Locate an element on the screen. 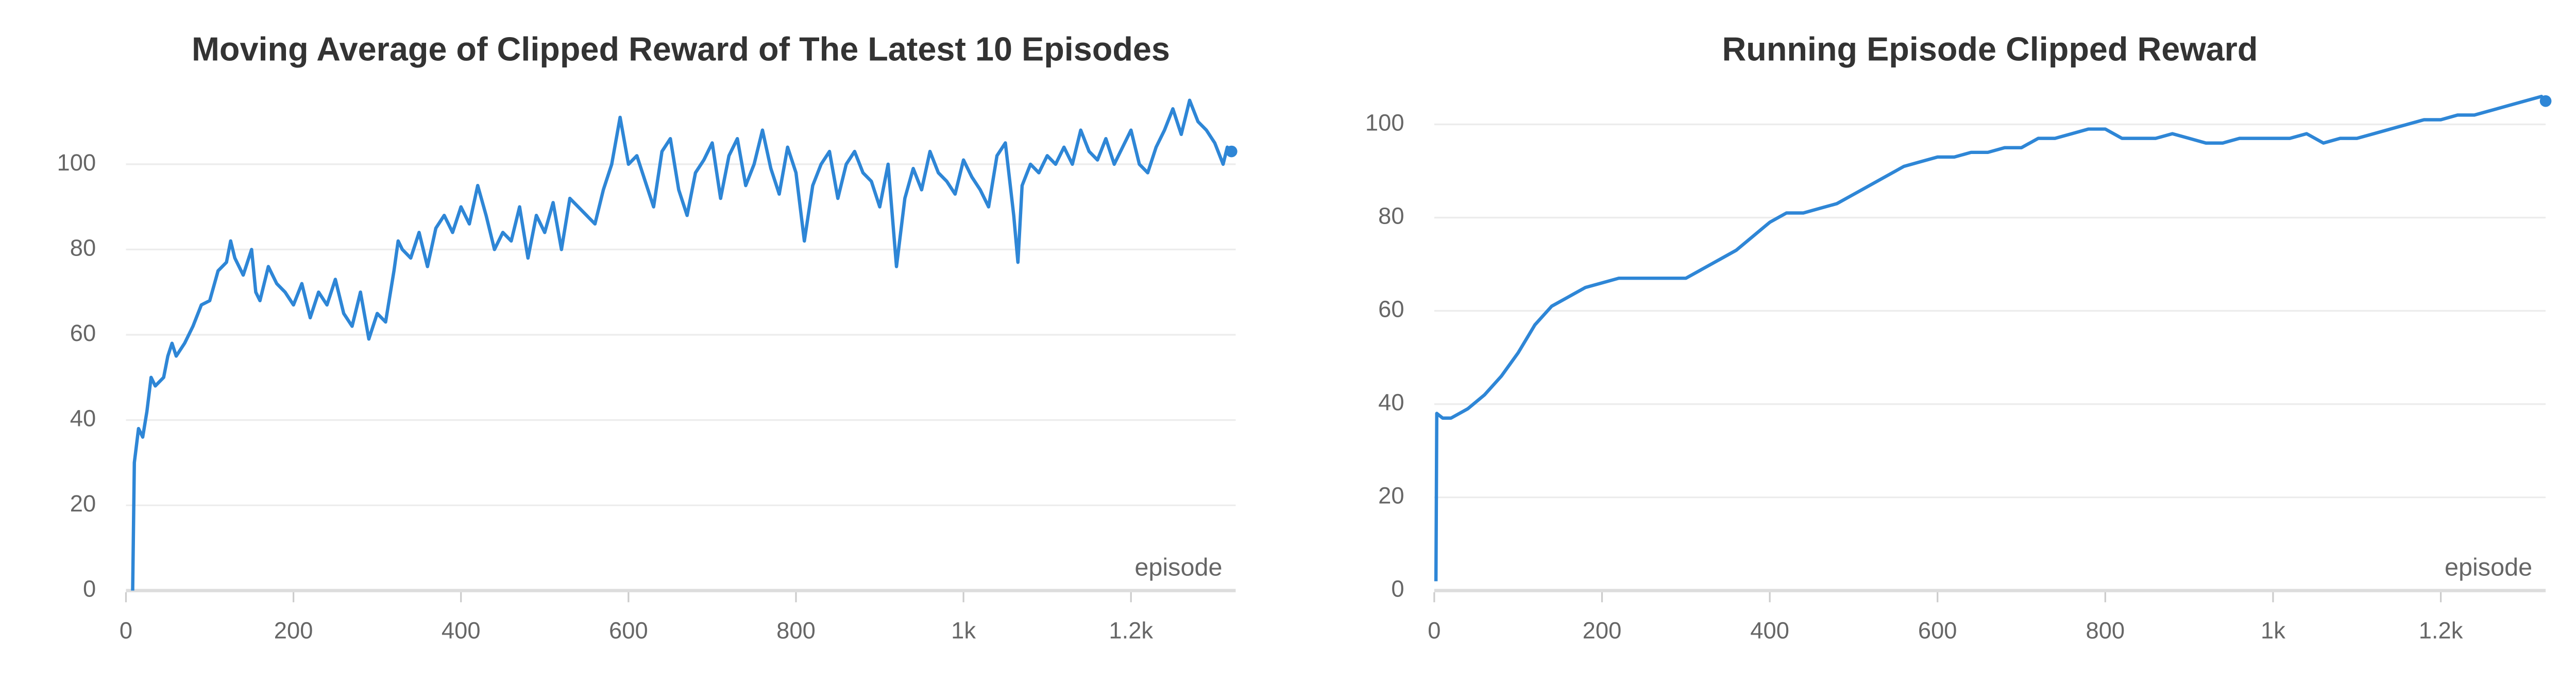 Image resolution: width=2576 pixels, height=684 pixels. chart-title: Running Episode Clipped Reward is located at coordinates (1990, 49).